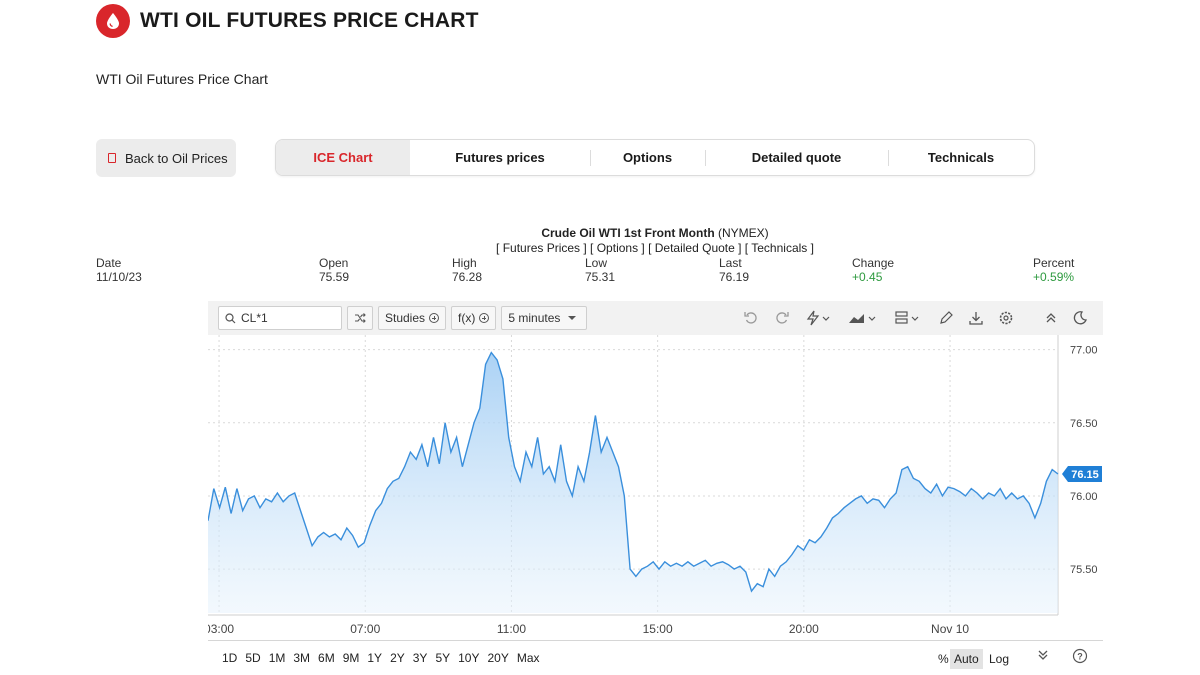  What do you see at coordinates (961, 157) in the screenshot?
I see `tab-technicals: Technicals` at bounding box center [961, 157].